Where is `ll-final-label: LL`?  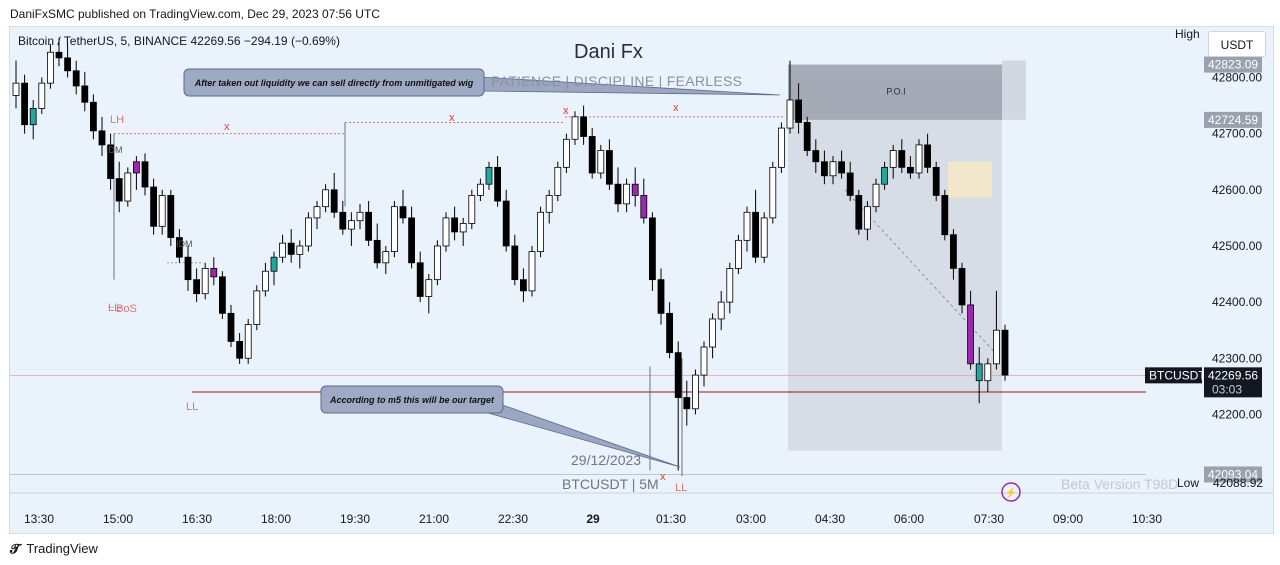 ll-final-label: LL is located at coordinates (681, 488).